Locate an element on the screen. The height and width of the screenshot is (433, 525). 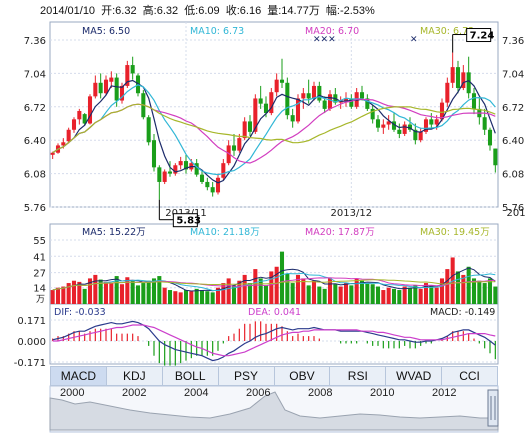
price-tick-left: 7.36 is located at coordinates (35, 41).